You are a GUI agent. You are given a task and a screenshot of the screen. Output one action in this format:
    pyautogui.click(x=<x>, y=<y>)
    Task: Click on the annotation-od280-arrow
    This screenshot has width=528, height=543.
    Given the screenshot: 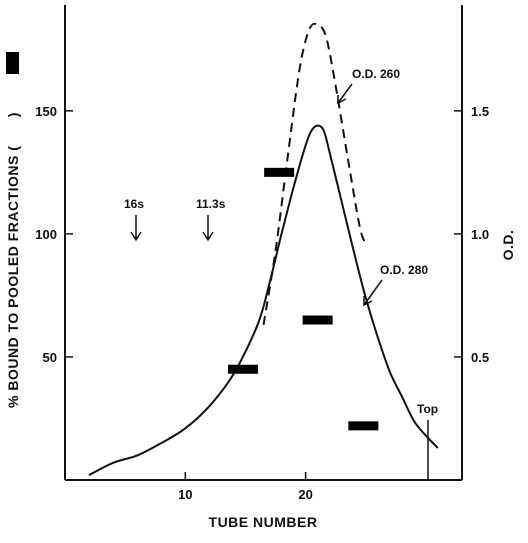 What is the action you would take?
    pyautogui.click(x=373, y=293)
    